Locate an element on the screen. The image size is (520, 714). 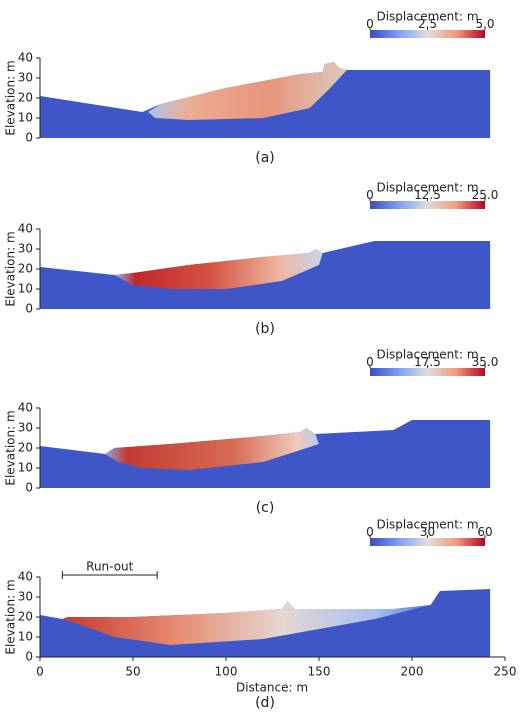
x-axis-label: Distance: m is located at coordinates (272, 688).